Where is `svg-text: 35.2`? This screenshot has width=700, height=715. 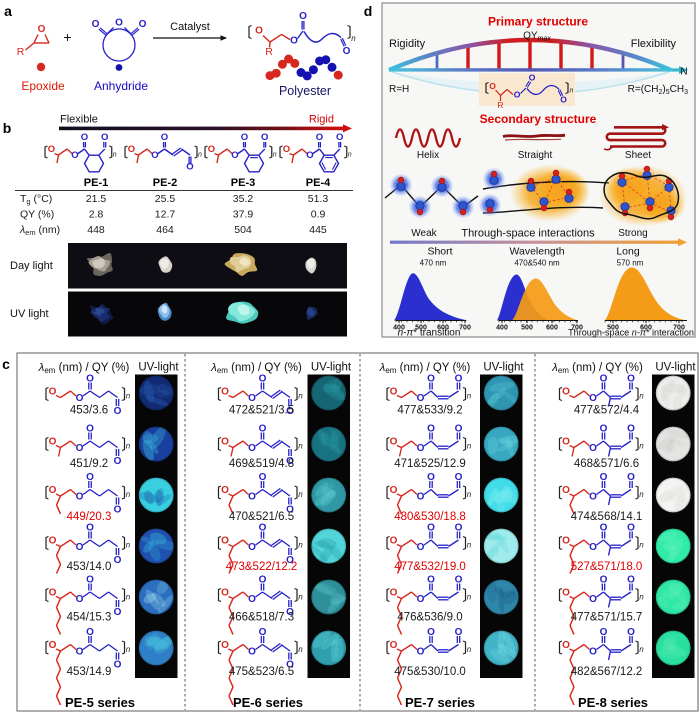 svg-text: 35.2 is located at coordinates (243, 199).